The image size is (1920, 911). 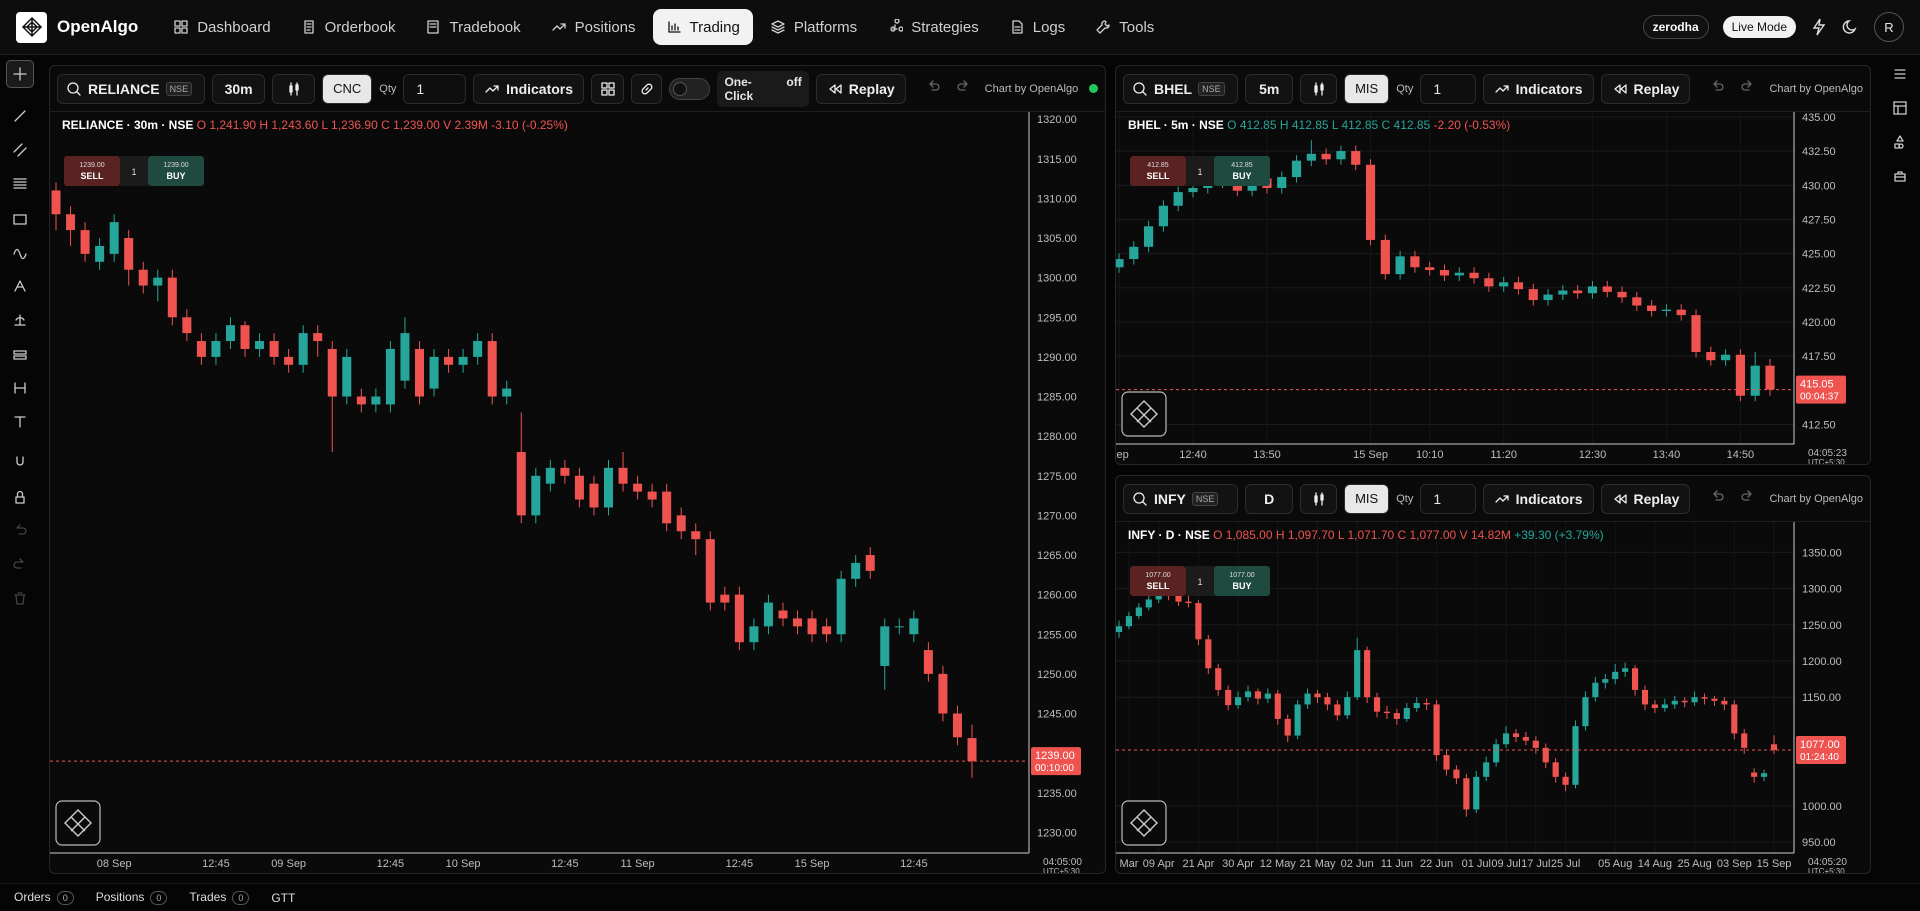 What do you see at coordinates (1180, 498) in the screenshot?
I see `symbol-search: INFY NSE` at bounding box center [1180, 498].